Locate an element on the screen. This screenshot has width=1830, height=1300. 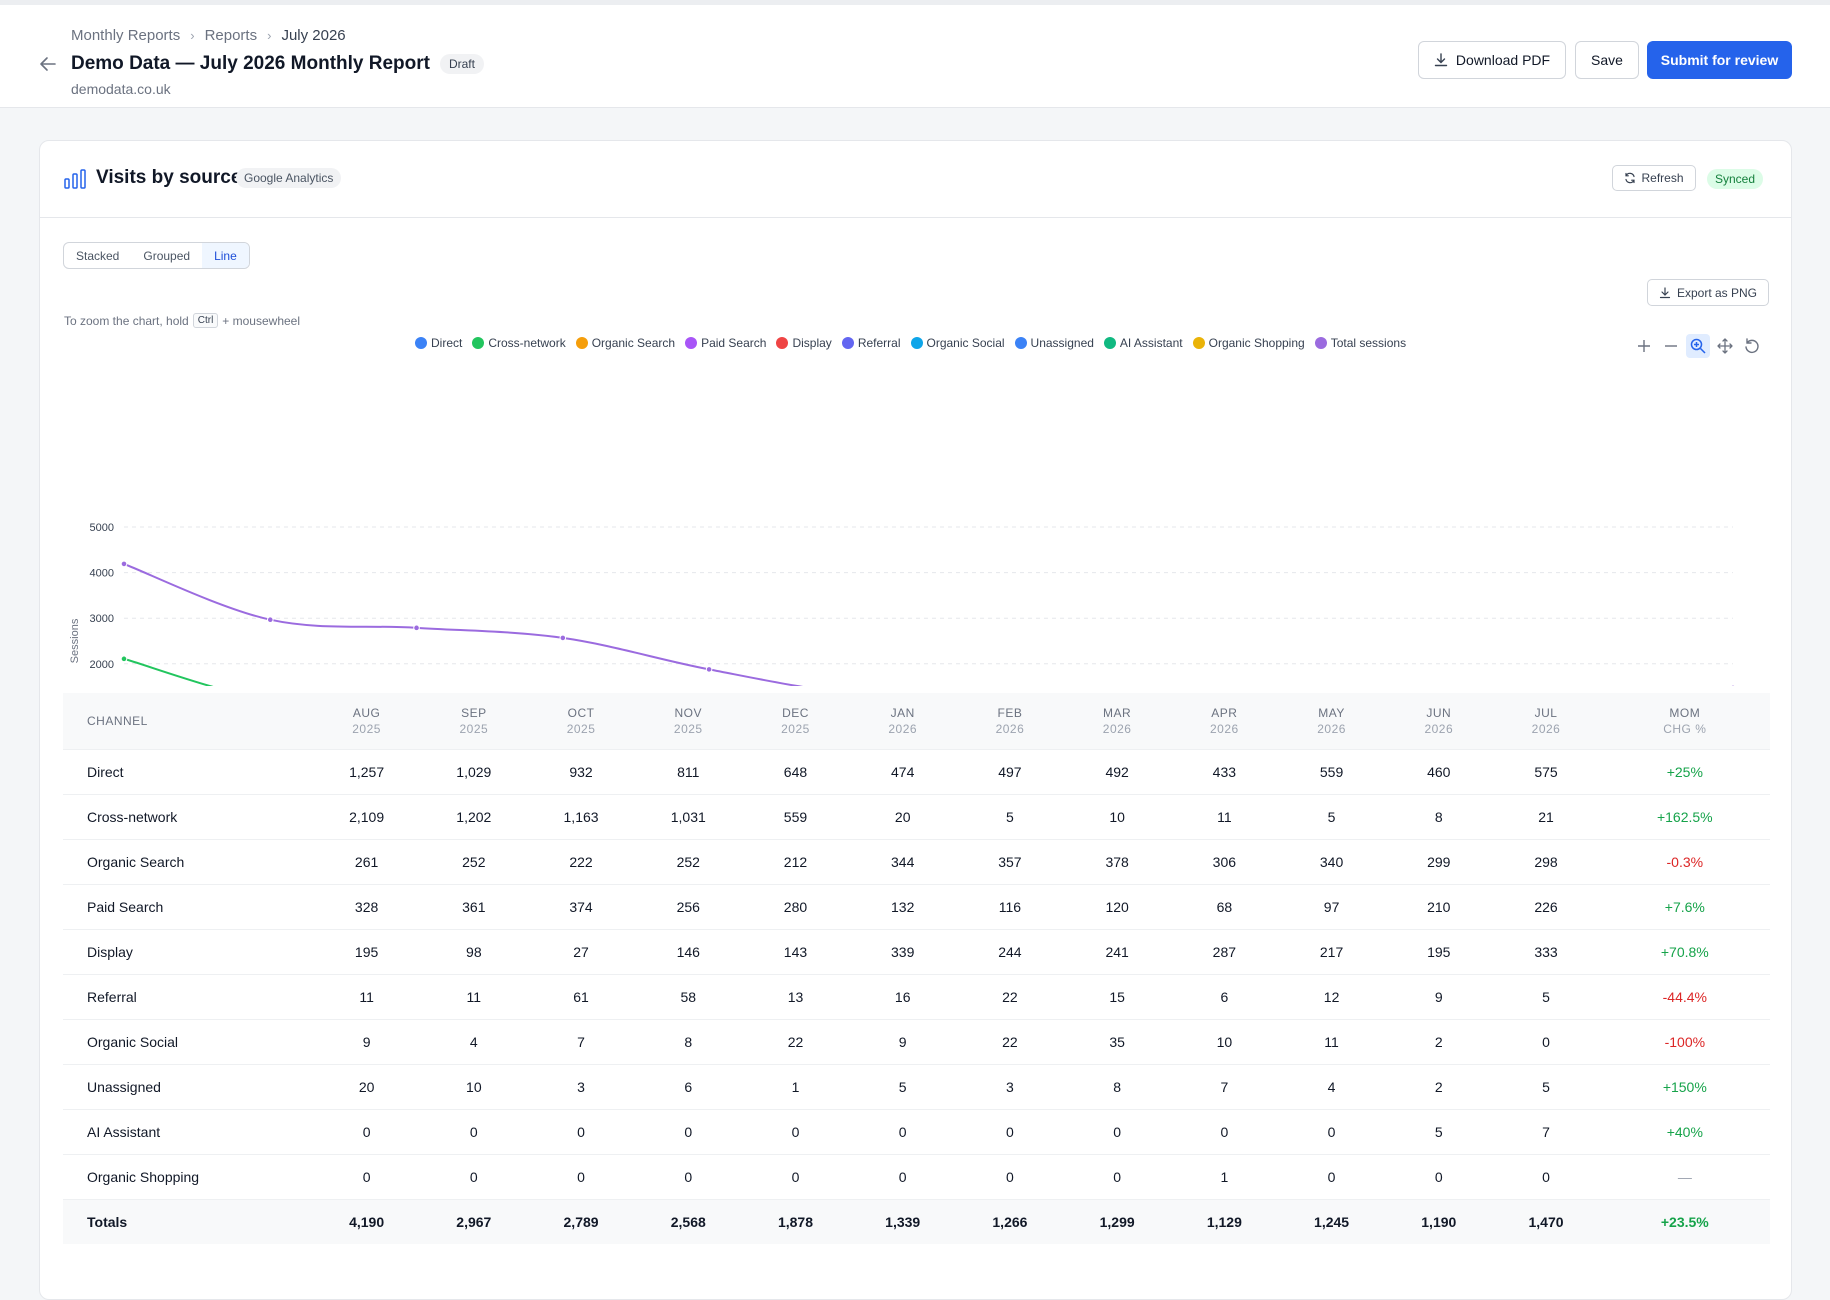
back-arrow-icon is located at coordinates (49, 65).